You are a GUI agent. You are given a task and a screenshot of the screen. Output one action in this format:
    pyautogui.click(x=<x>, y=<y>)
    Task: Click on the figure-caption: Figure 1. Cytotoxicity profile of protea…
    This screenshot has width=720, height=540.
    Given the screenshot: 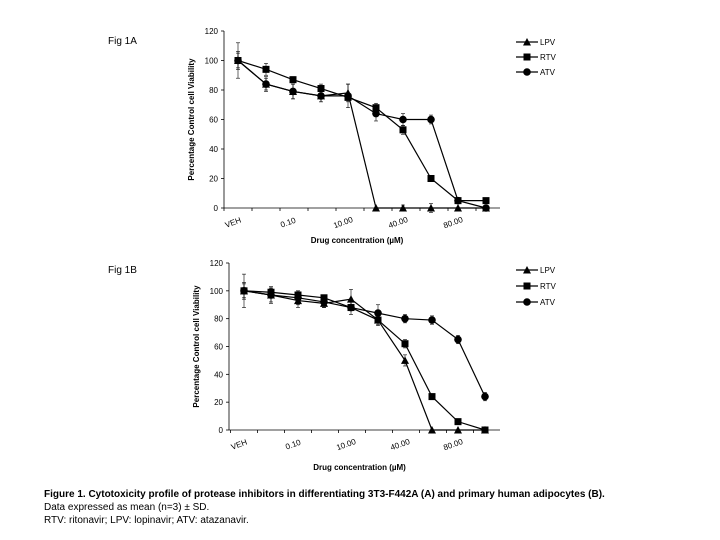 What is the action you would take?
    pyautogui.click(x=364, y=507)
    